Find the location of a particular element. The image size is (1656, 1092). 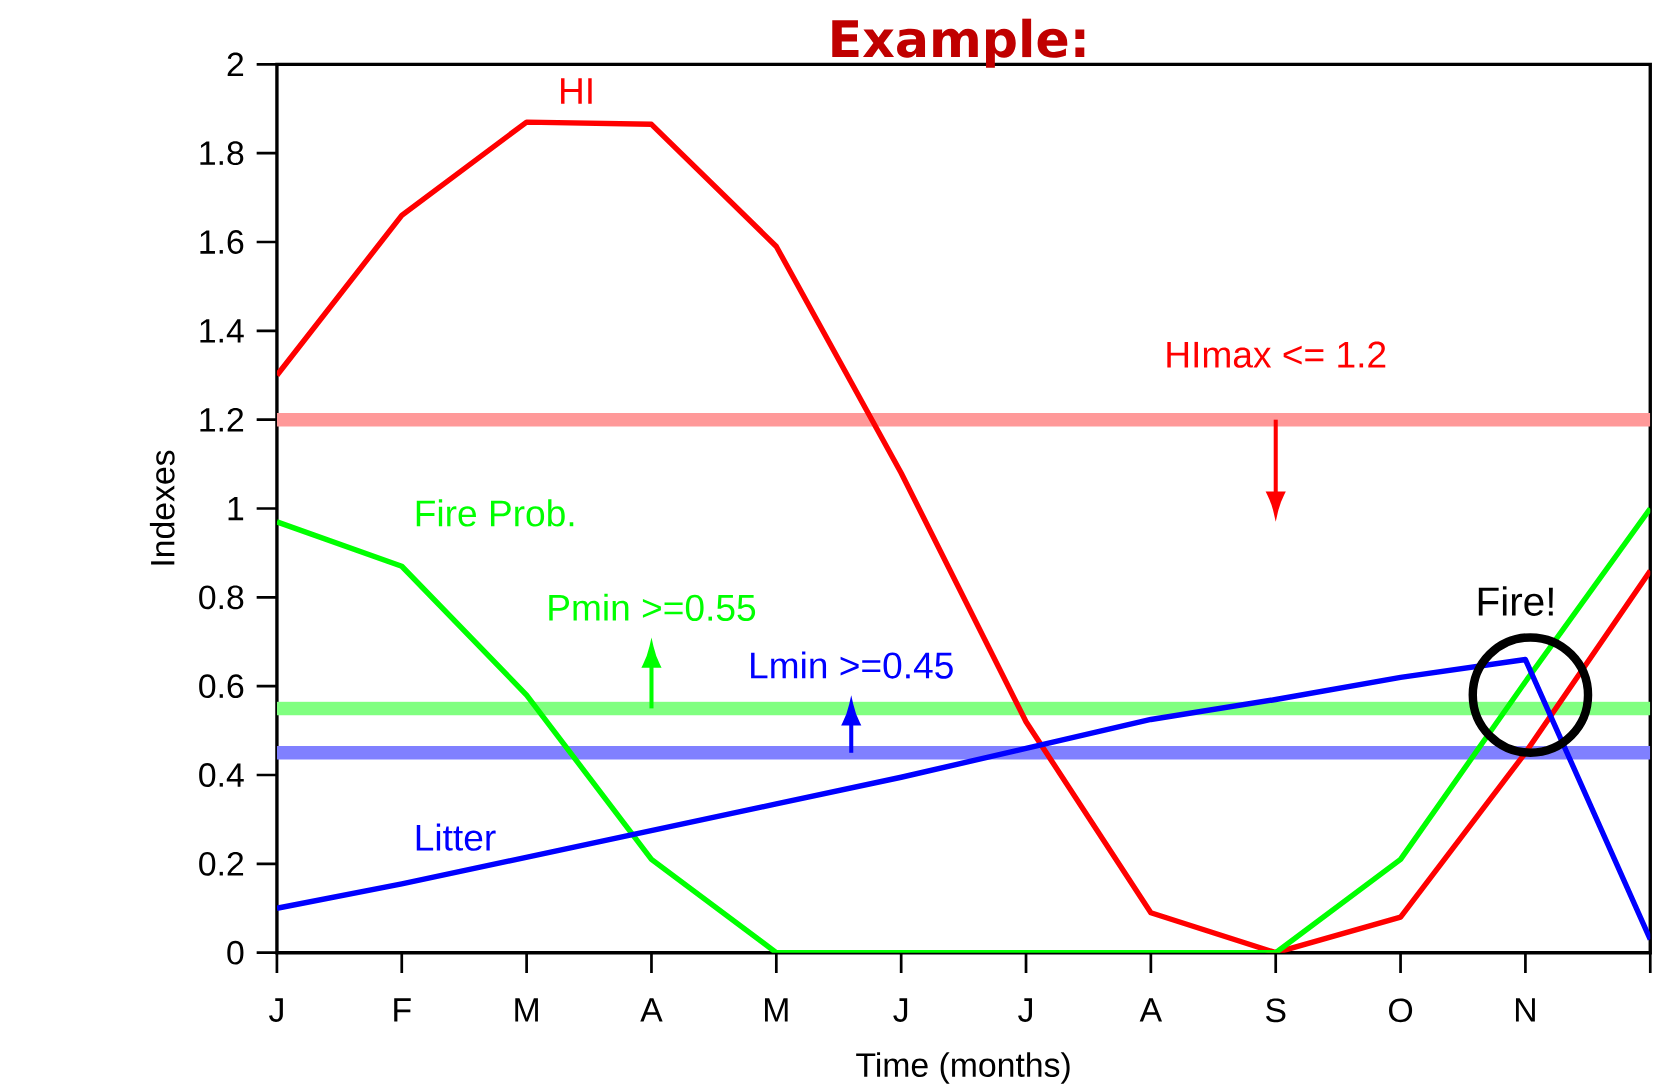

x-tick-label: O is located at coordinates (1401, 1010).